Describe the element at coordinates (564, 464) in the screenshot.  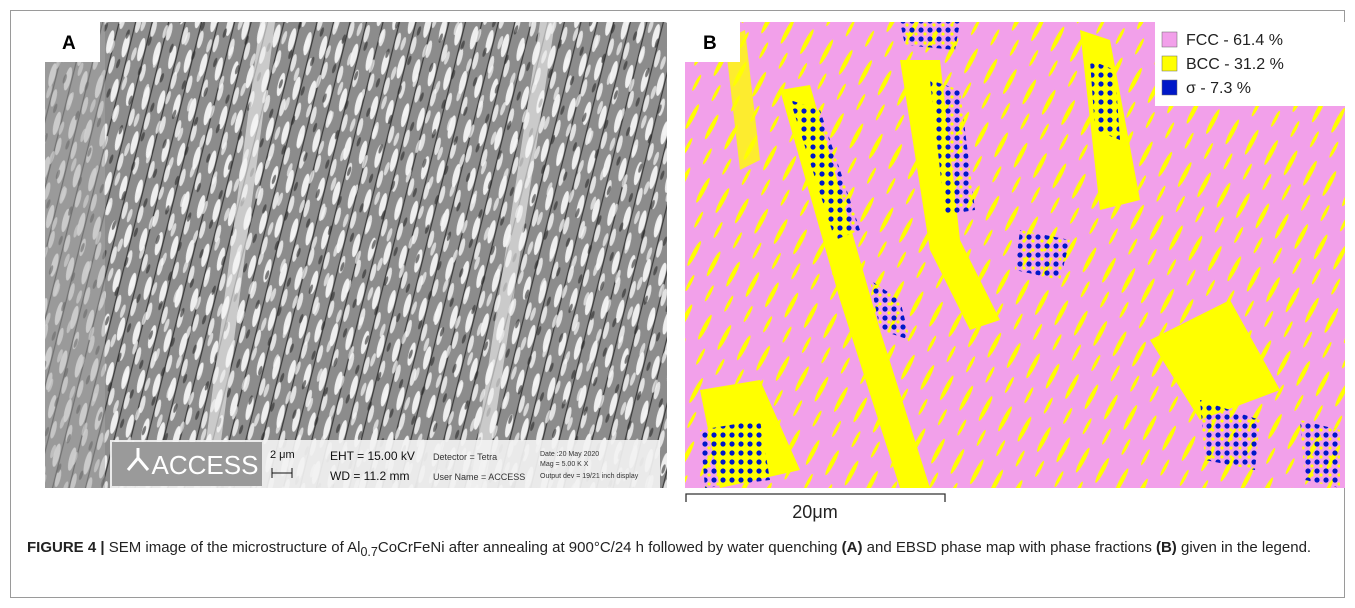
I see `info-mag: Mag = 5.00 K X` at that location.